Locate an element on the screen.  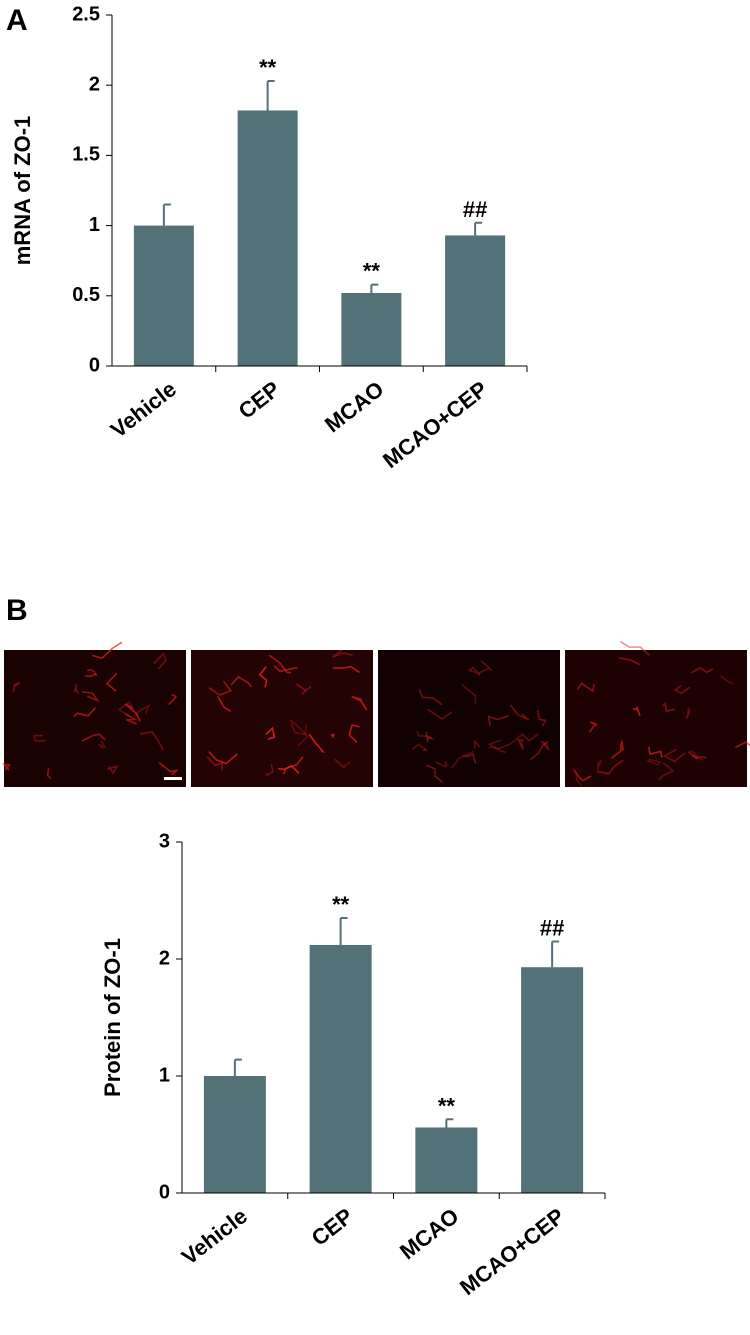
y-tick-label: 1.5 is located at coordinates (86, 155).